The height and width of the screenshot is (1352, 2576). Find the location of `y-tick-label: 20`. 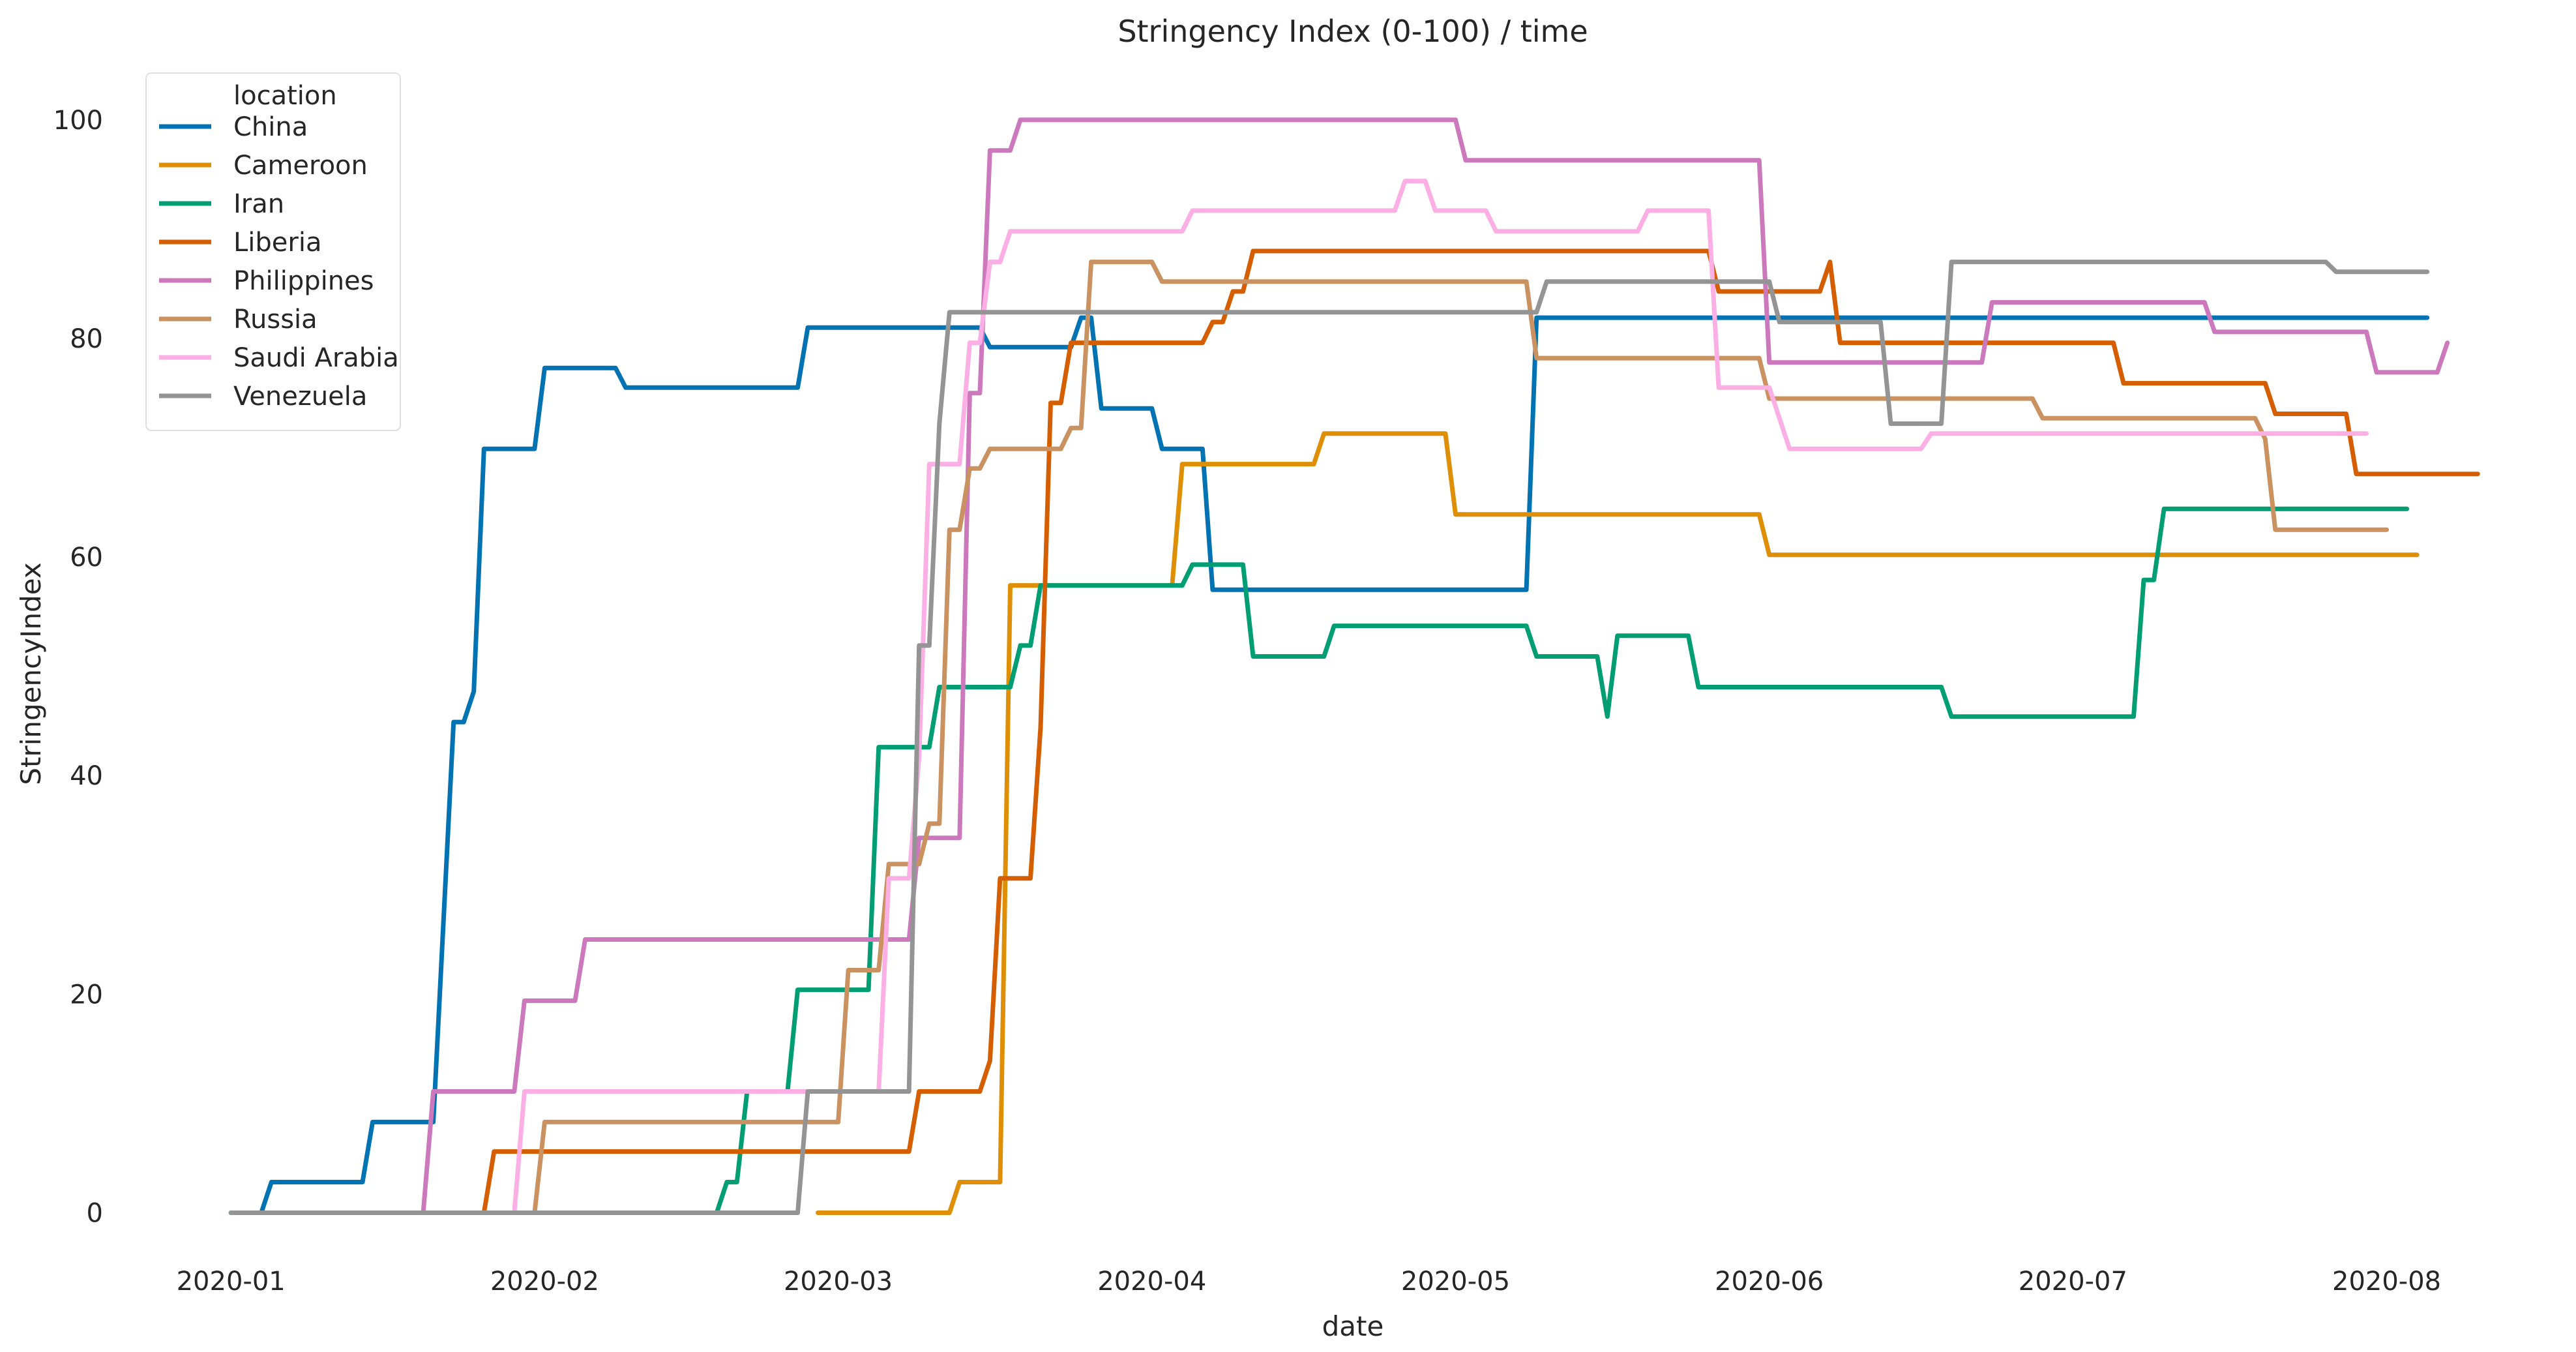

y-tick-label: 20 is located at coordinates (86, 995).